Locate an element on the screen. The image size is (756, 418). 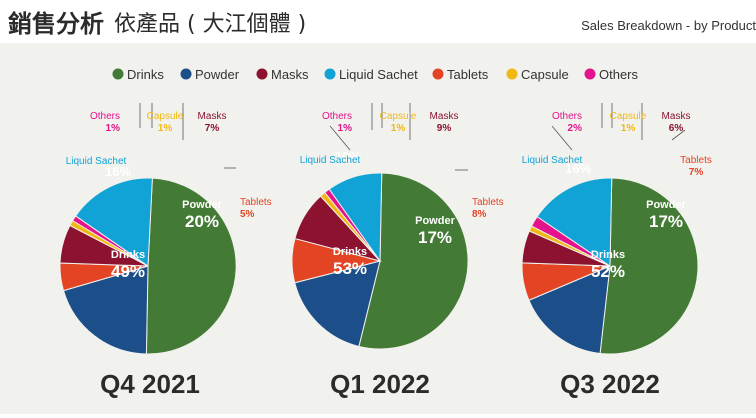
chart-title-1: Q4 2021 is located at coordinates (150, 384).